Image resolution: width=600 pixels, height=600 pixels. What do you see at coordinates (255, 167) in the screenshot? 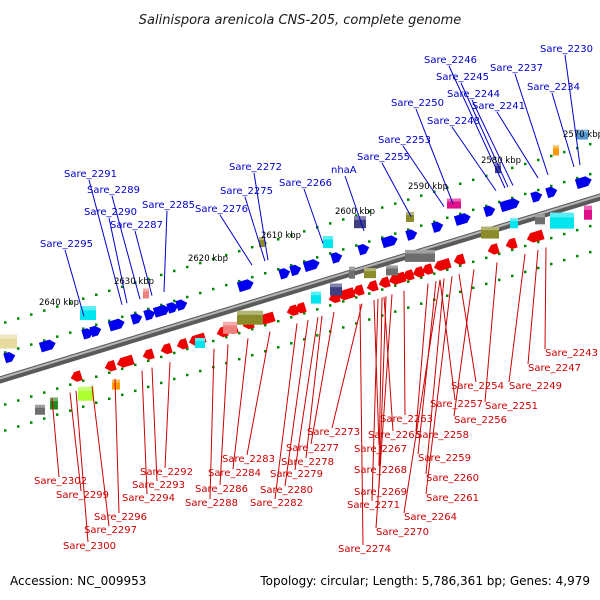
I see `gene-label: Sare_2272` at bounding box center [255, 167].